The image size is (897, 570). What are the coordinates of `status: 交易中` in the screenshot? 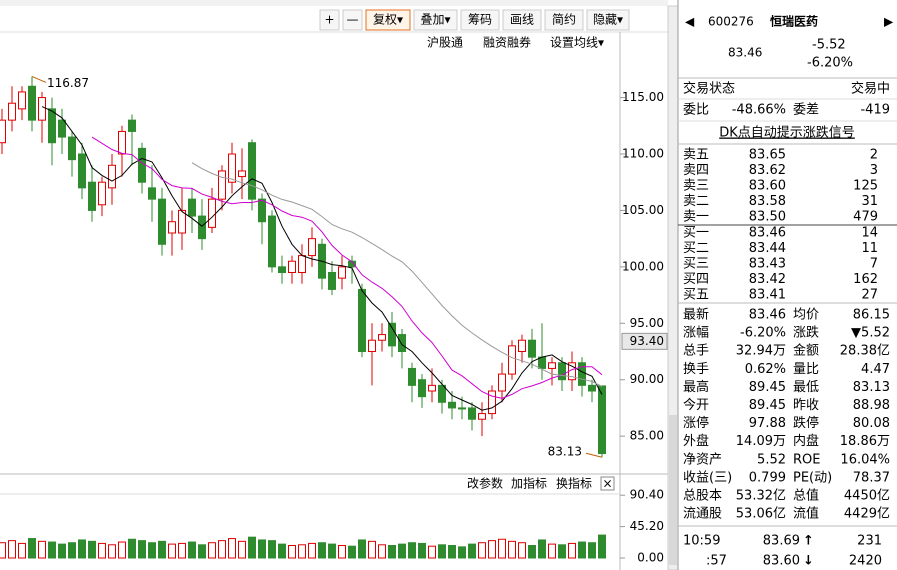 It's located at (870, 89).